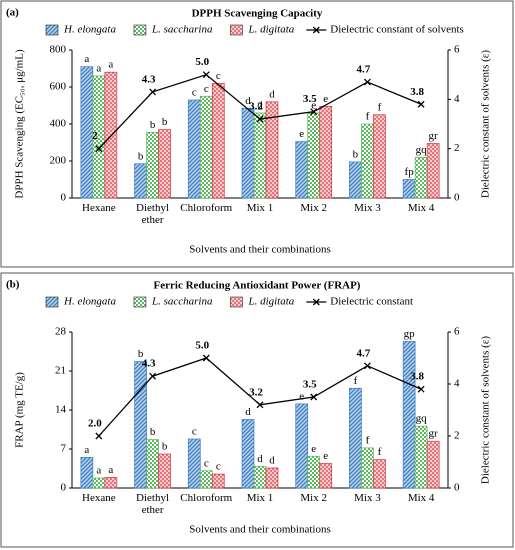 The height and width of the screenshot is (550, 515). What do you see at coordinates (259, 530) in the screenshot?
I see `x-axis-label: Solvents and their combinations` at bounding box center [259, 530].